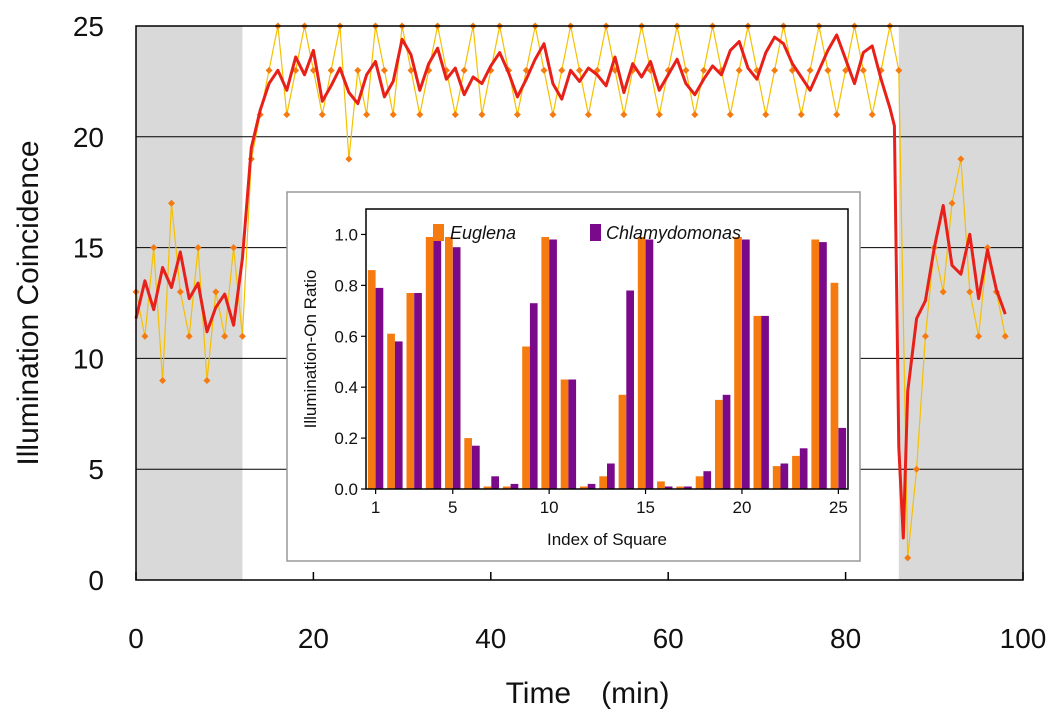  What do you see at coordinates (595, 232) in the screenshot?
I see `legend-swatch-chlamydomonas` at bounding box center [595, 232].